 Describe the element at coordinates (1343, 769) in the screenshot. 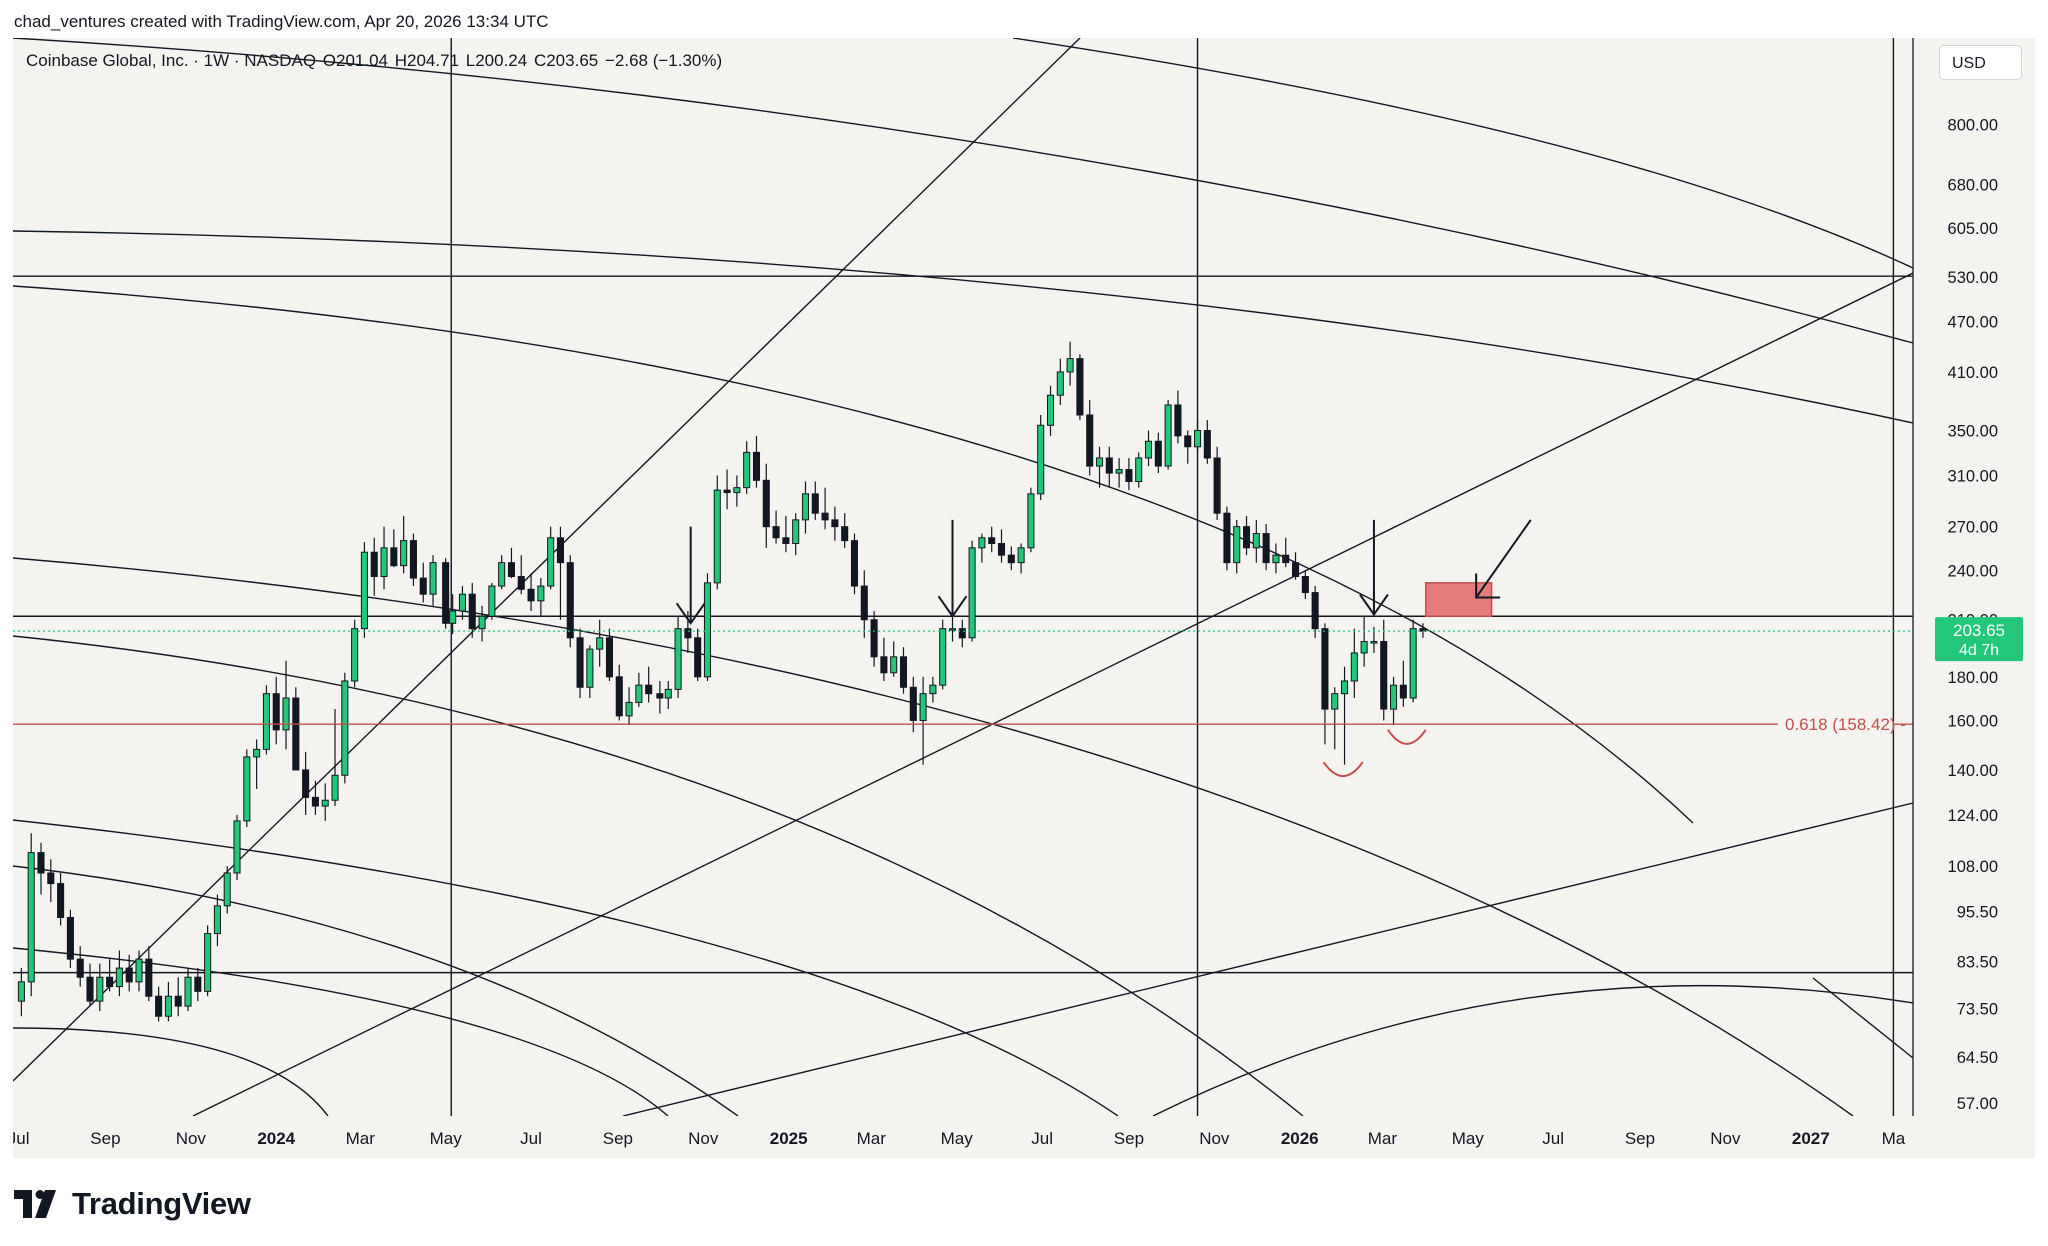

I see `double-bottom-arc` at that location.